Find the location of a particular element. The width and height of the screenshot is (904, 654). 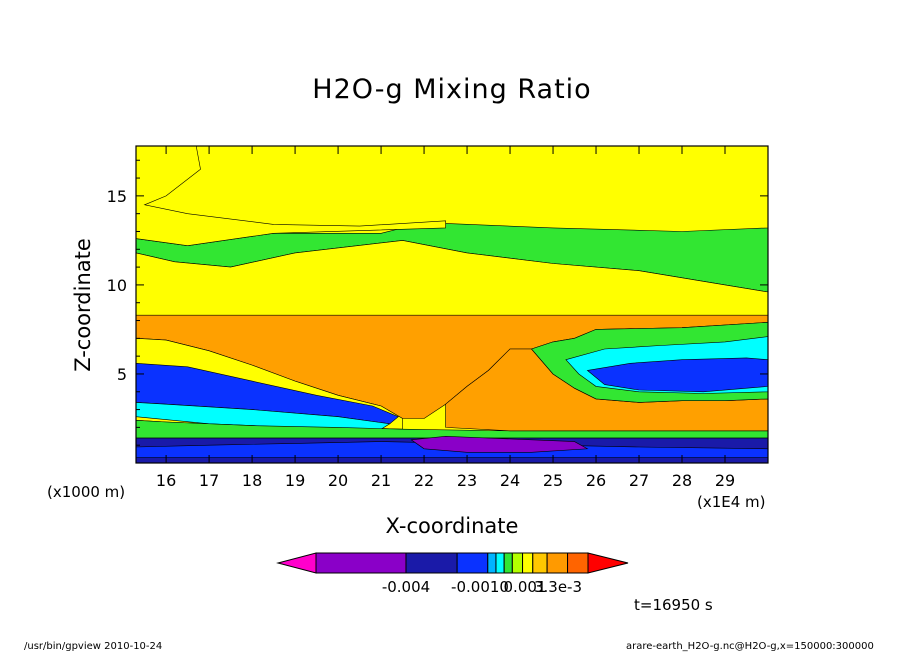

x-tick-label: 21 is located at coordinates (381, 480).